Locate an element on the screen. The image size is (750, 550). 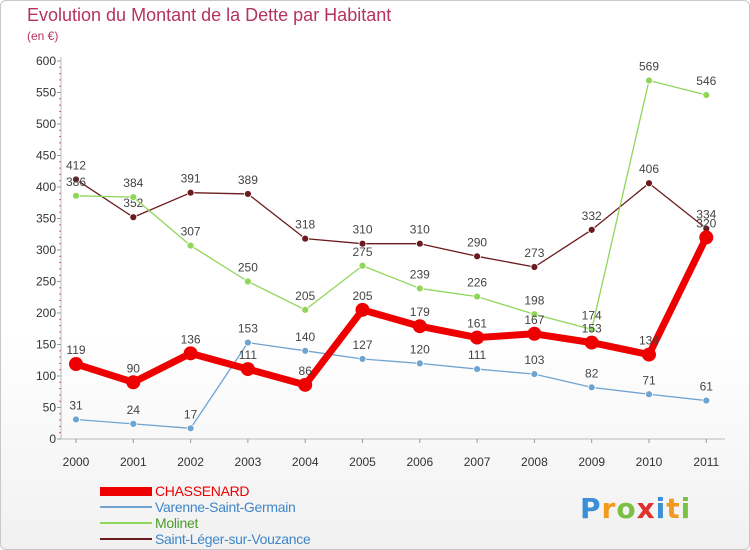
data-label: 134 is located at coordinates (649, 341).